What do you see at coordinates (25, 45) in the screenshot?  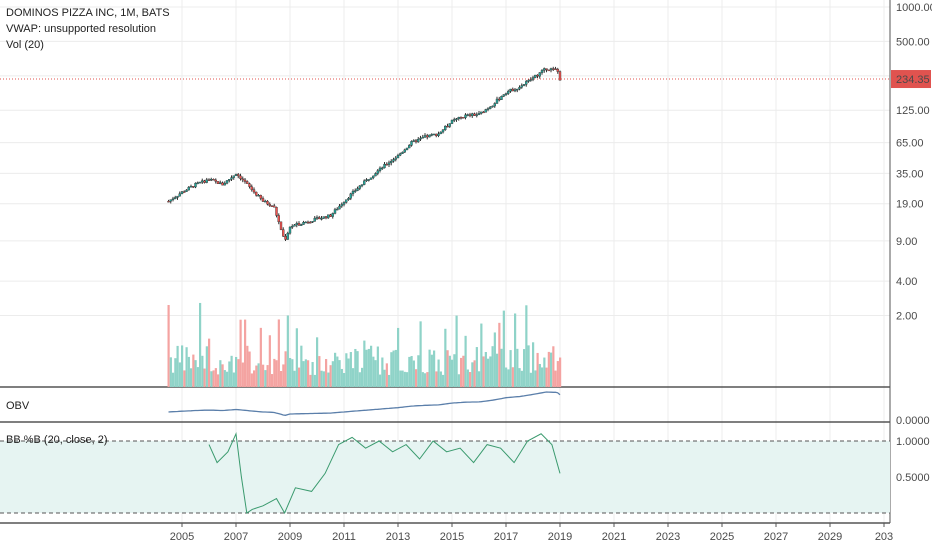 I see `volume-label: Vol (20)` at bounding box center [25, 45].